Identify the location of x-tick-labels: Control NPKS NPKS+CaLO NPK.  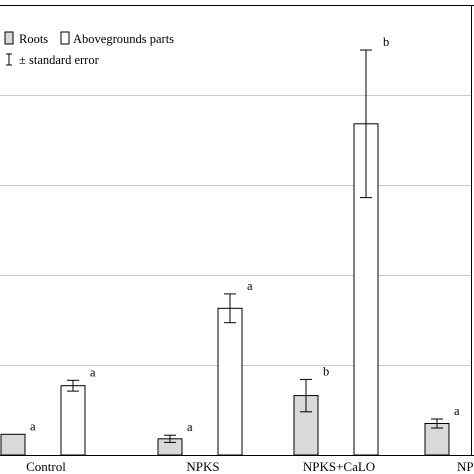
(250, 466).